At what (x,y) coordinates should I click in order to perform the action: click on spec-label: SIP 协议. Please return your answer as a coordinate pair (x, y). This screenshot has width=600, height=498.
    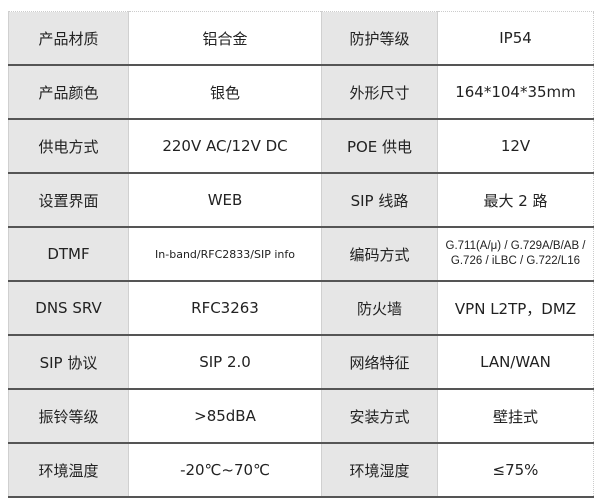
    Looking at the image, I should click on (68, 362).